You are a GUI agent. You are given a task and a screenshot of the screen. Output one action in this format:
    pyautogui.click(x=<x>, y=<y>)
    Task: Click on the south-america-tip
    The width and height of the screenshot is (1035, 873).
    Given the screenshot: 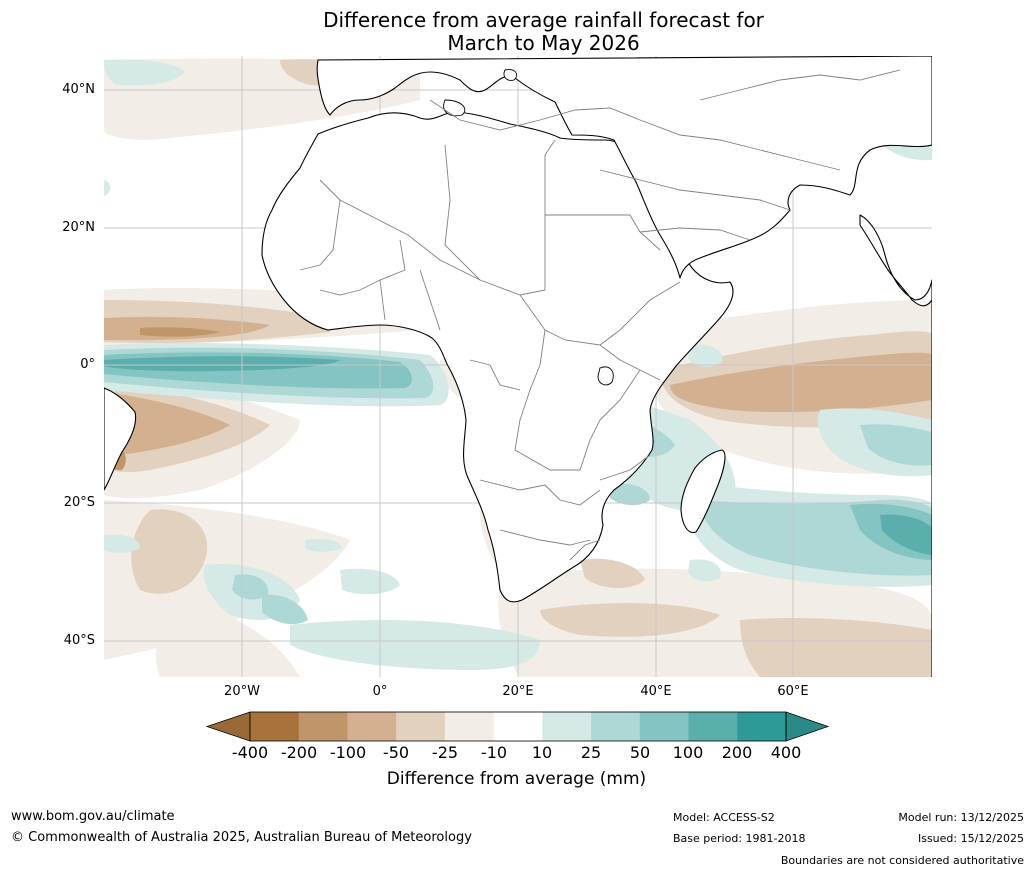 What is the action you would take?
    pyautogui.click(x=120, y=439)
    